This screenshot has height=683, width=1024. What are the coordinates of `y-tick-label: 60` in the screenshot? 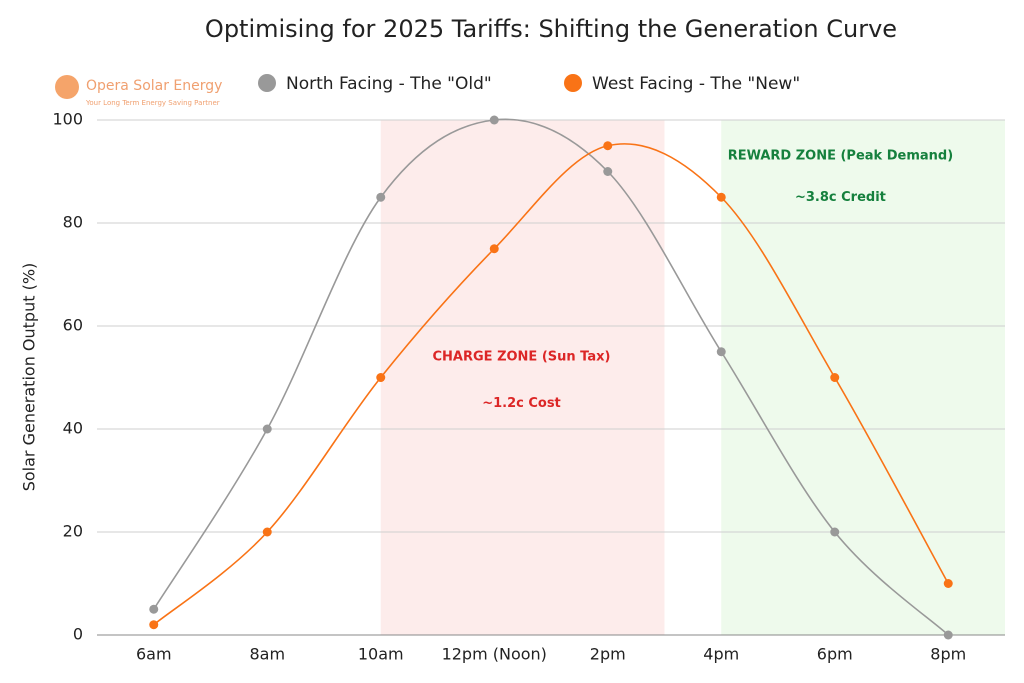 It's located at (73, 325).